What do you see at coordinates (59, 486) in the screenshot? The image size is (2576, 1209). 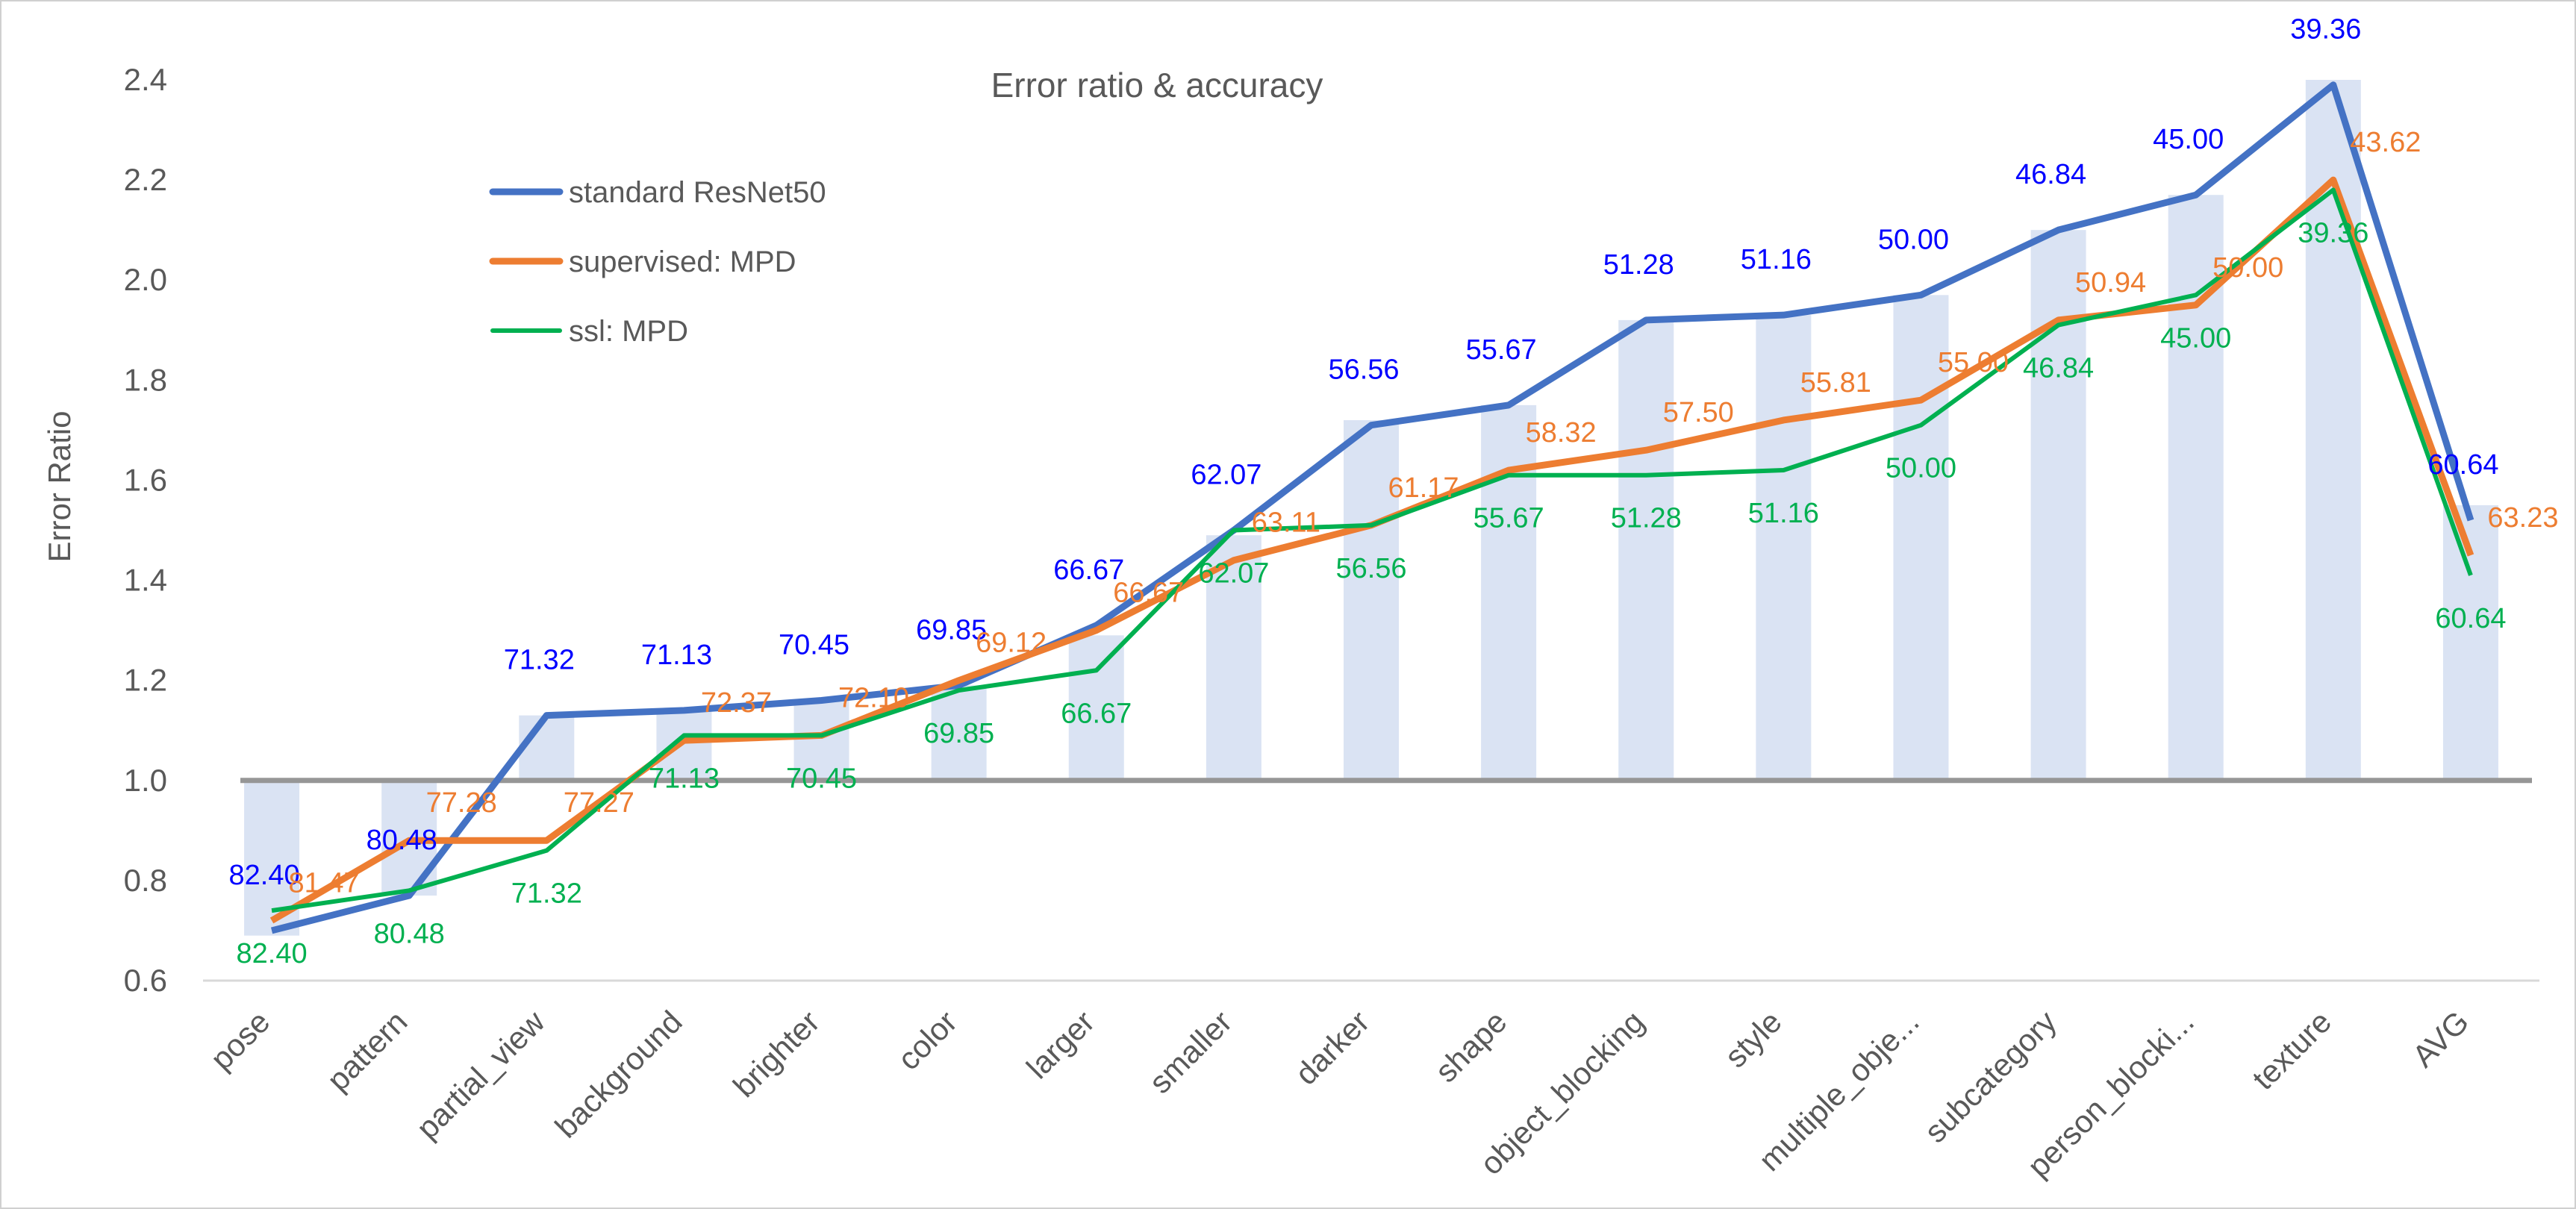 I see `y-axis-title: Error Ratio` at bounding box center [59, 486].